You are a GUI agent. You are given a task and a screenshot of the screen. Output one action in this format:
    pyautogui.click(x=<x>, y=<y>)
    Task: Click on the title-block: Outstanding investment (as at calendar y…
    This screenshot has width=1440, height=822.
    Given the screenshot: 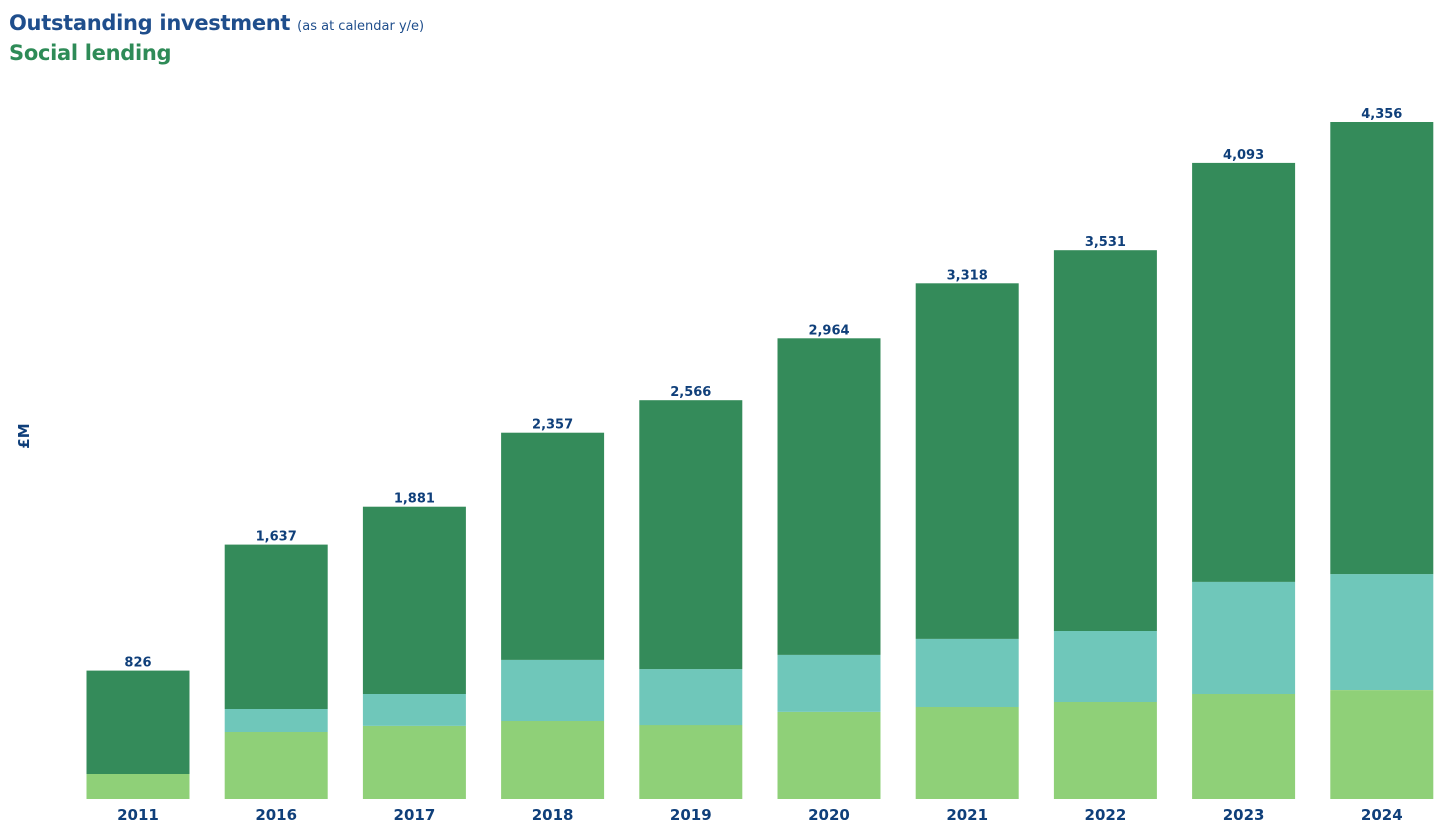 What is the action you would take?
    pyautogui.click(x=216, y=38)
    